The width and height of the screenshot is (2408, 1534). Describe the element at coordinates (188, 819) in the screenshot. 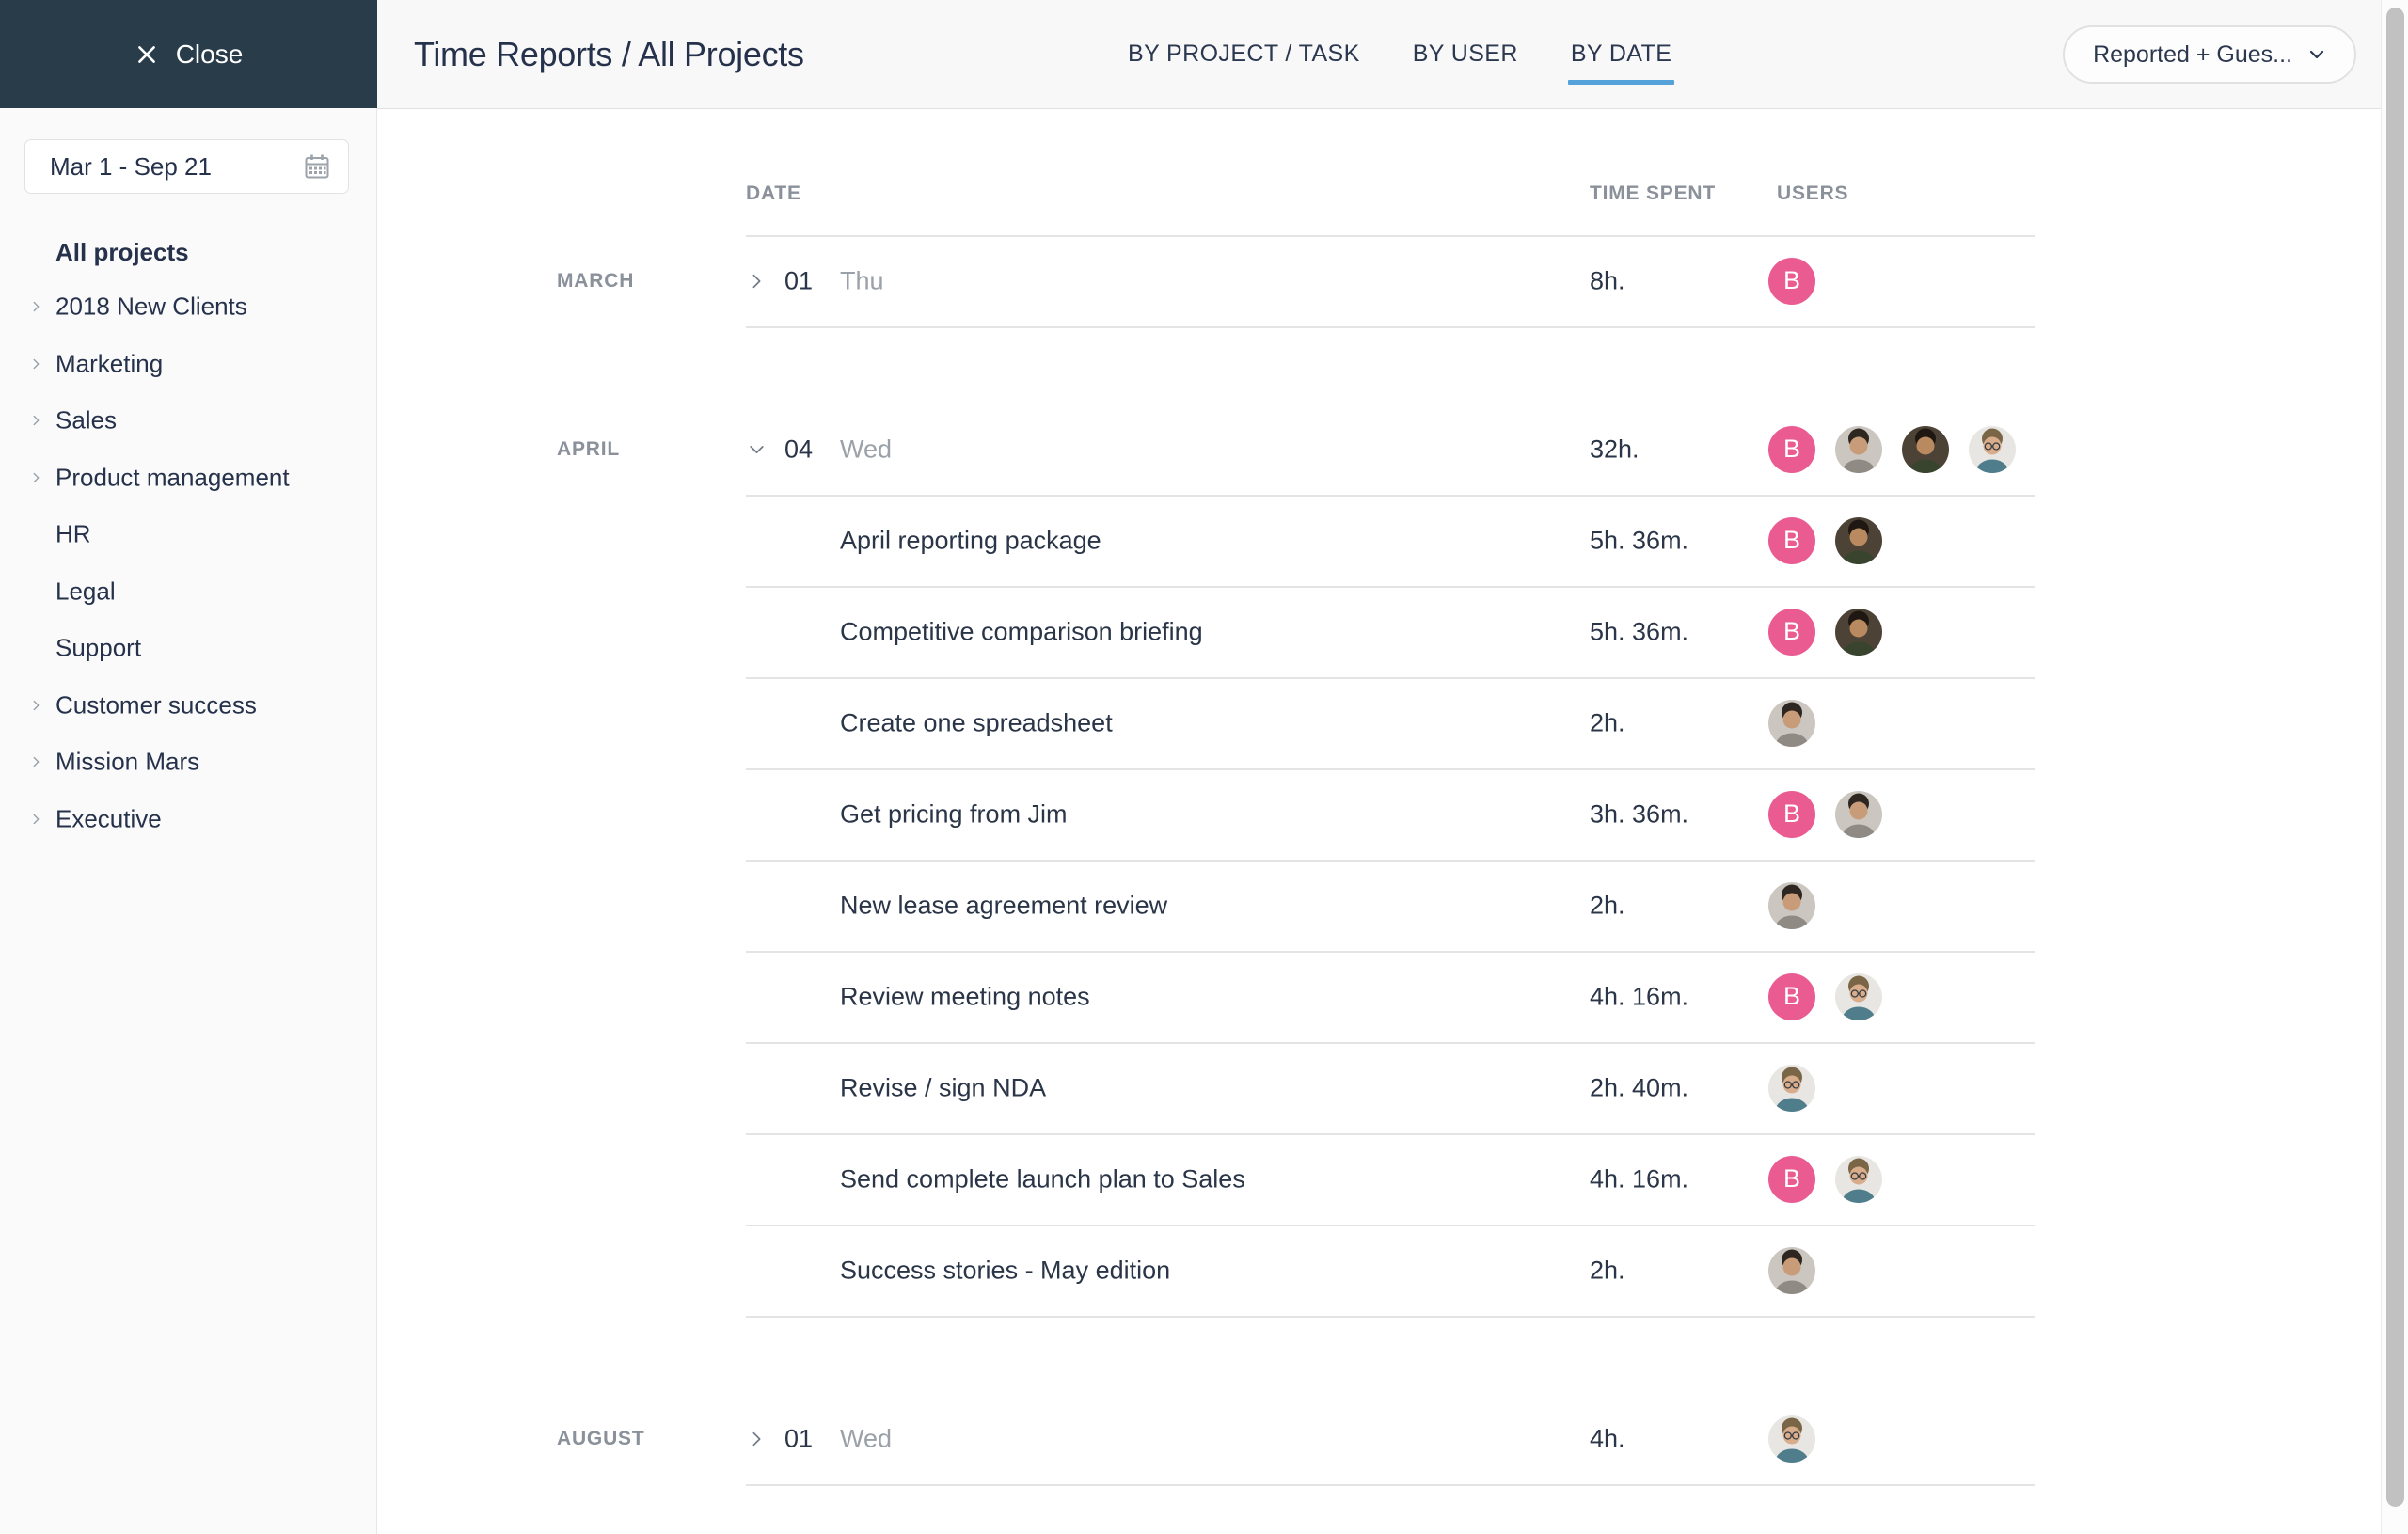

I see `sidebar-item-executive: Executive` at that location.